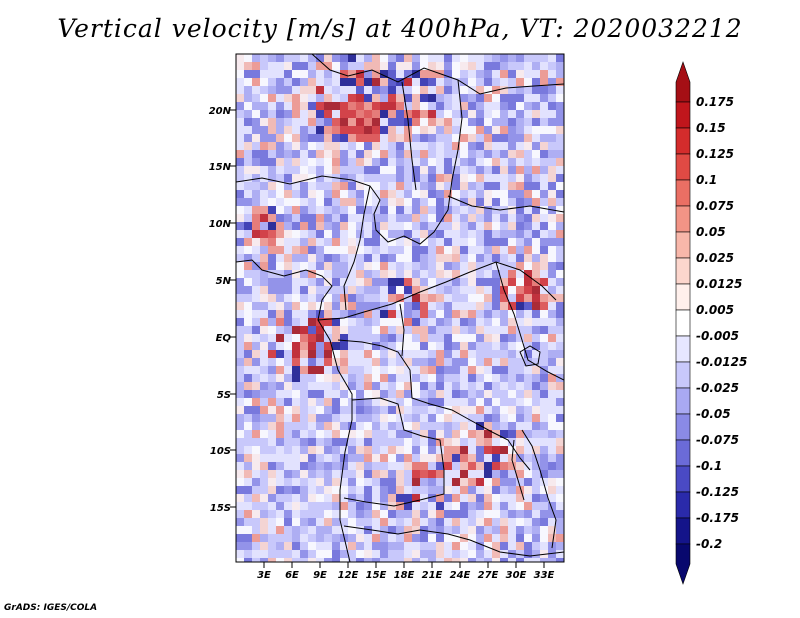 This screenshot has height=618, width=800. What do you see at coordinates (404, 575) in the screenshot?
I see `lon-label: 18E` at bounding box center [404, 575].